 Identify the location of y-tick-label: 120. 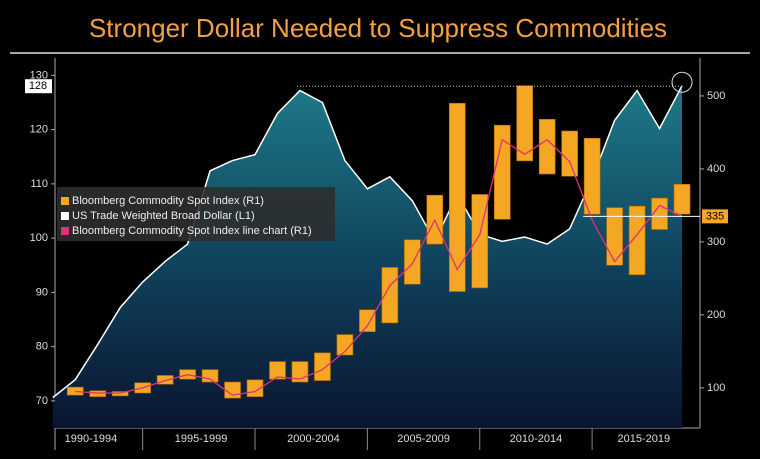
(39, 130).